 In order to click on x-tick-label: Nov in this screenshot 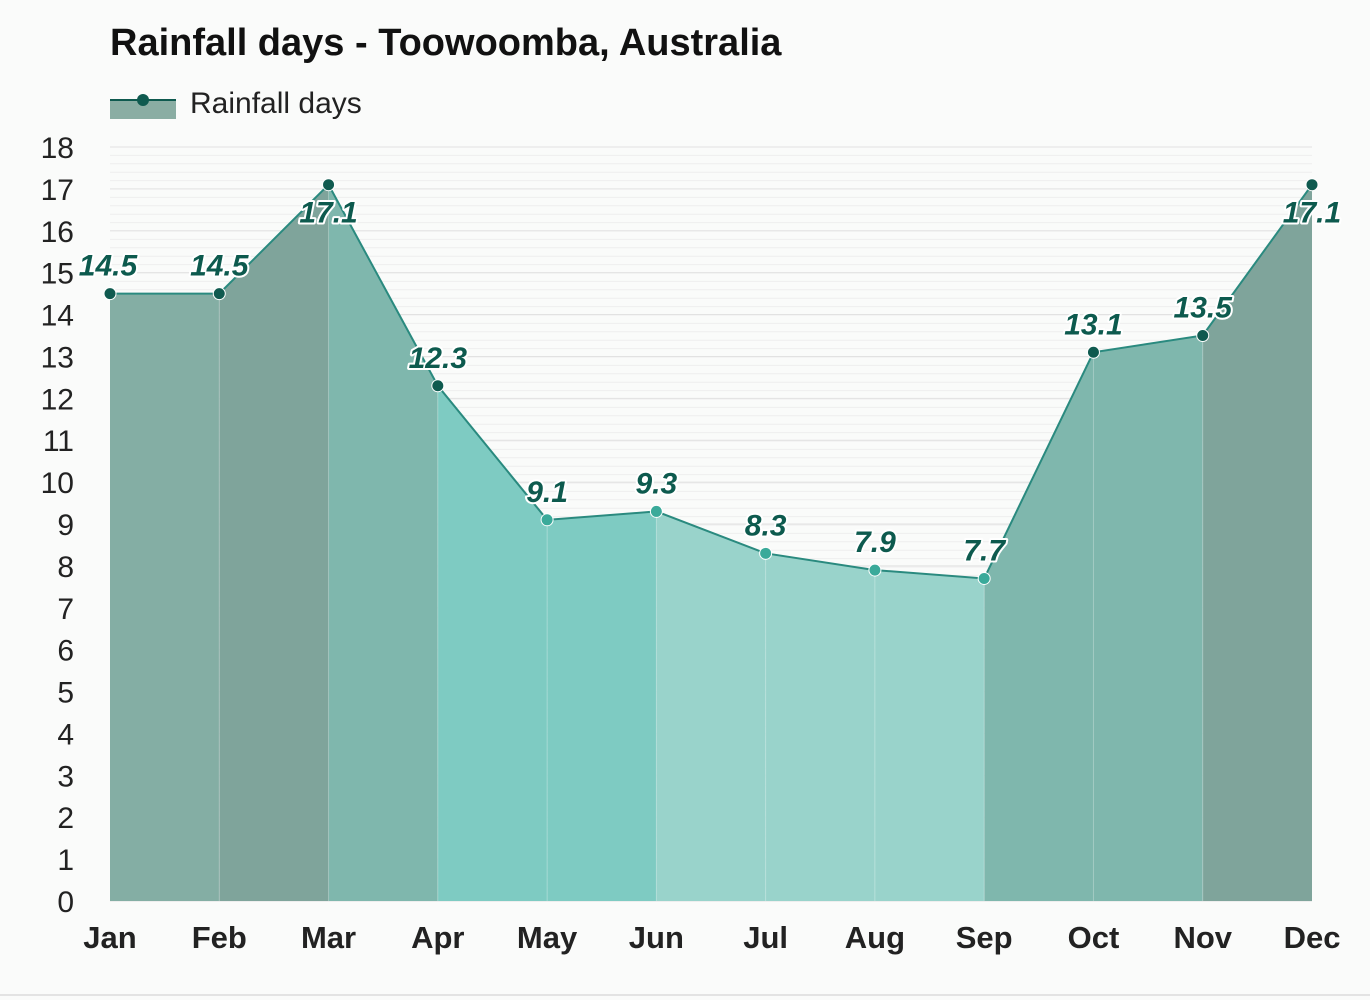, I will do `click(1202, 937)`.